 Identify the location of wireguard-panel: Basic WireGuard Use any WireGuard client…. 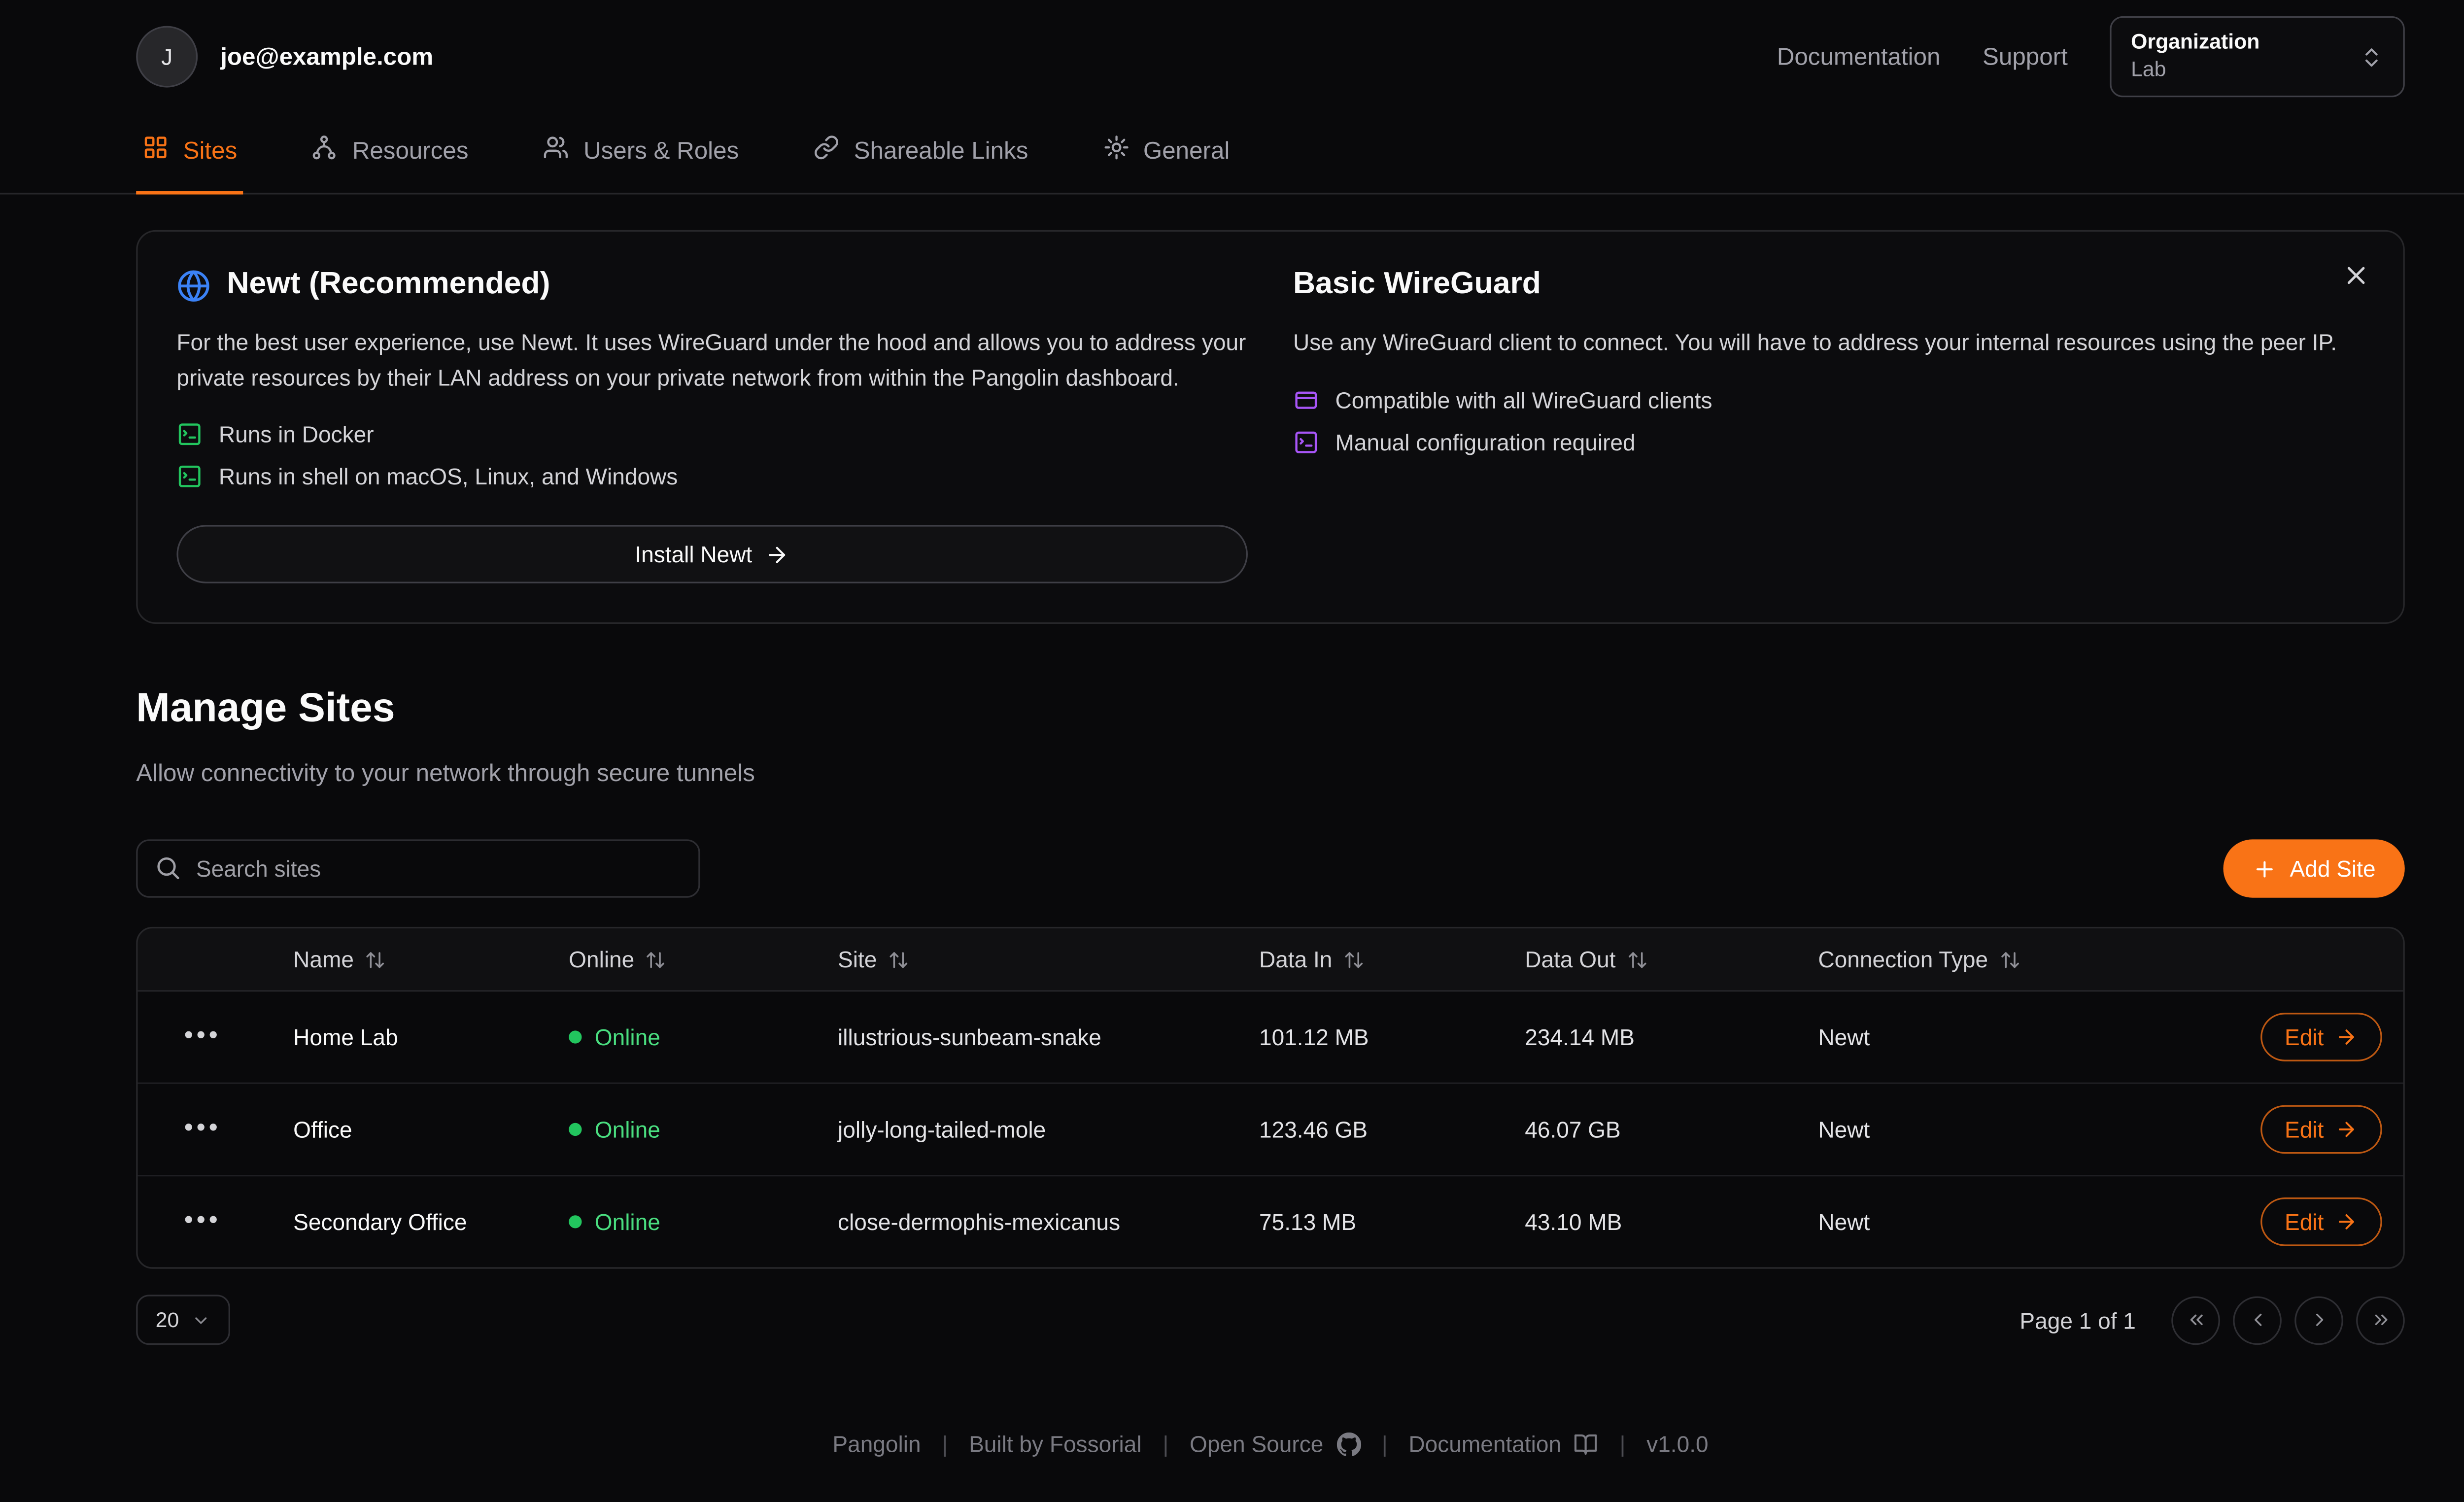
(1828, 426).